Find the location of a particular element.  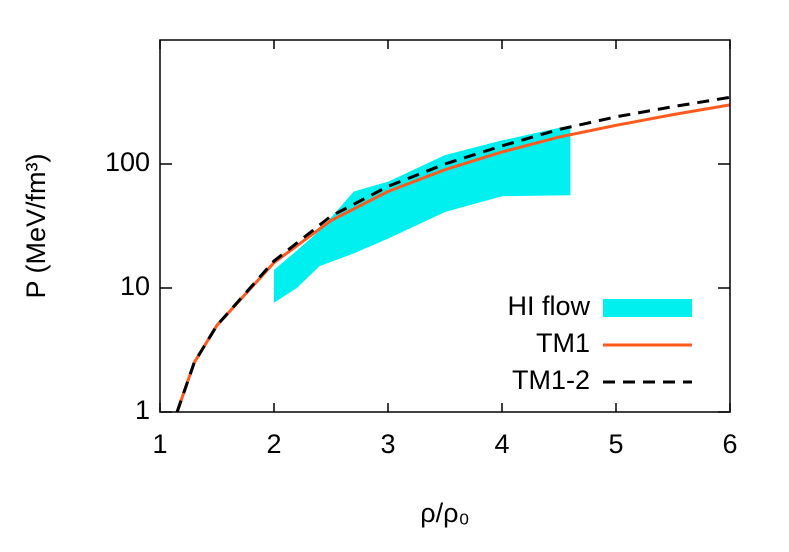

y-tick-label: 1 is located at coordinates (142, 410).